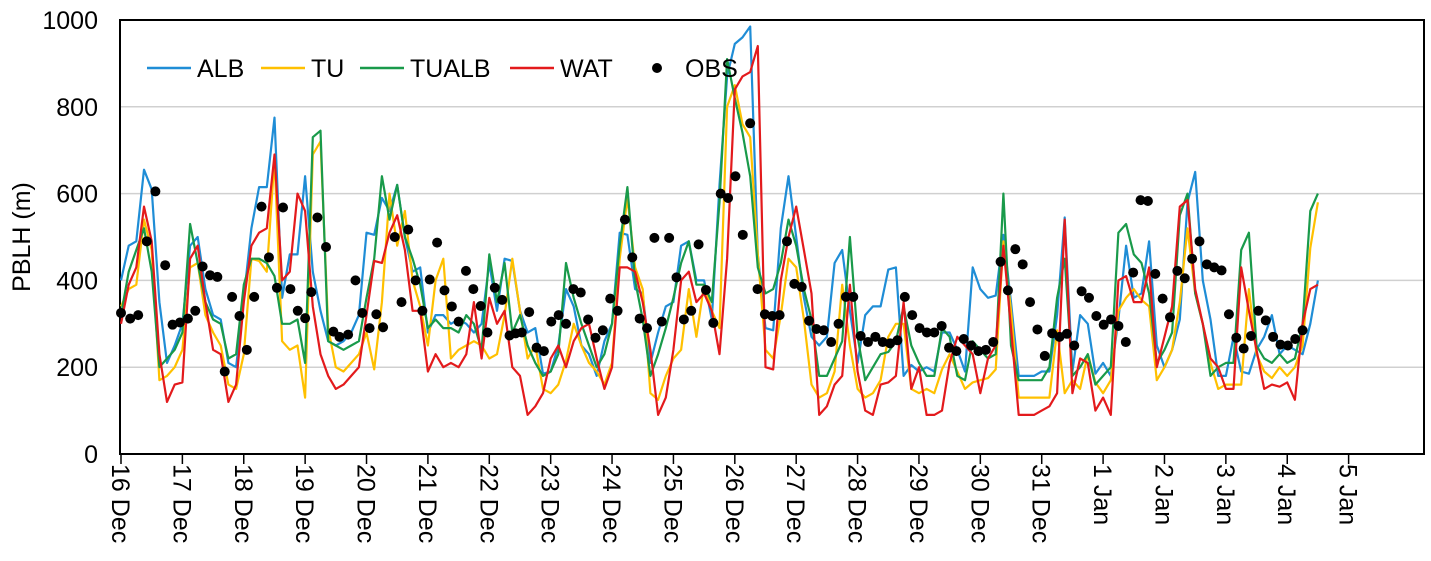  What do you see at coordinates (70, 238) in the screenshot?
I see `y-axis: 0 200 400 600 800 1000` at bounding box center [70, 238].